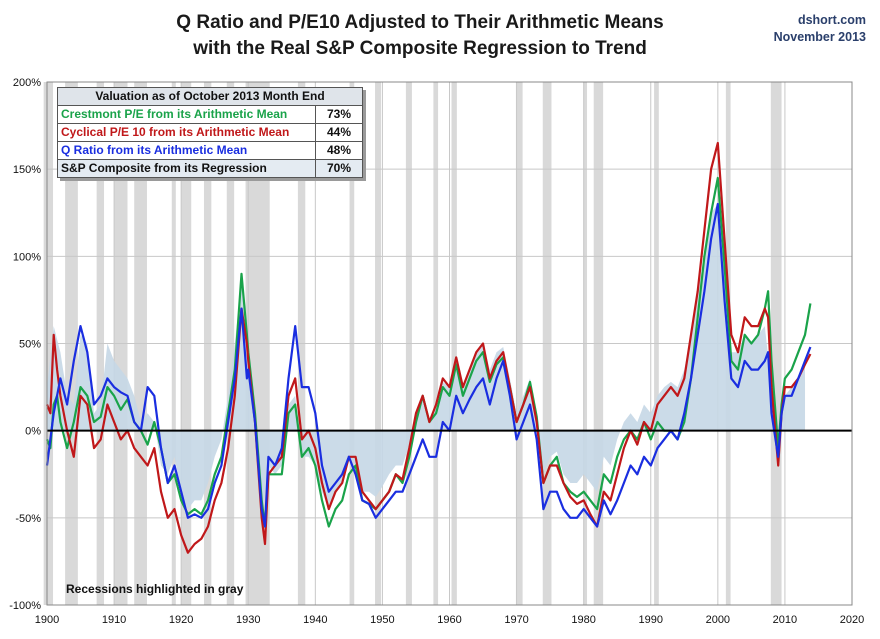 The height and width of the screenshot is (639, 880). I want to click on source-name: dshort.com, so click(831, 20).